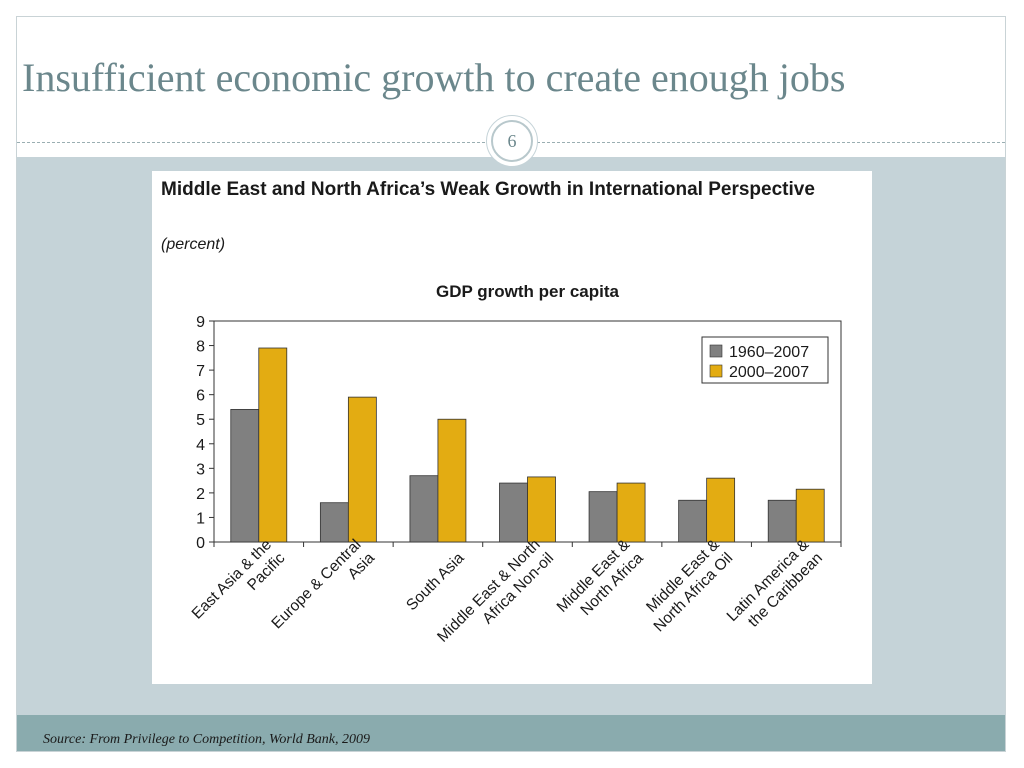 This screenshot has height=768, width=1024. Describe the element at coordinates (200, 445) in the screenshot. I see `y-tick-label: 4` at that location.